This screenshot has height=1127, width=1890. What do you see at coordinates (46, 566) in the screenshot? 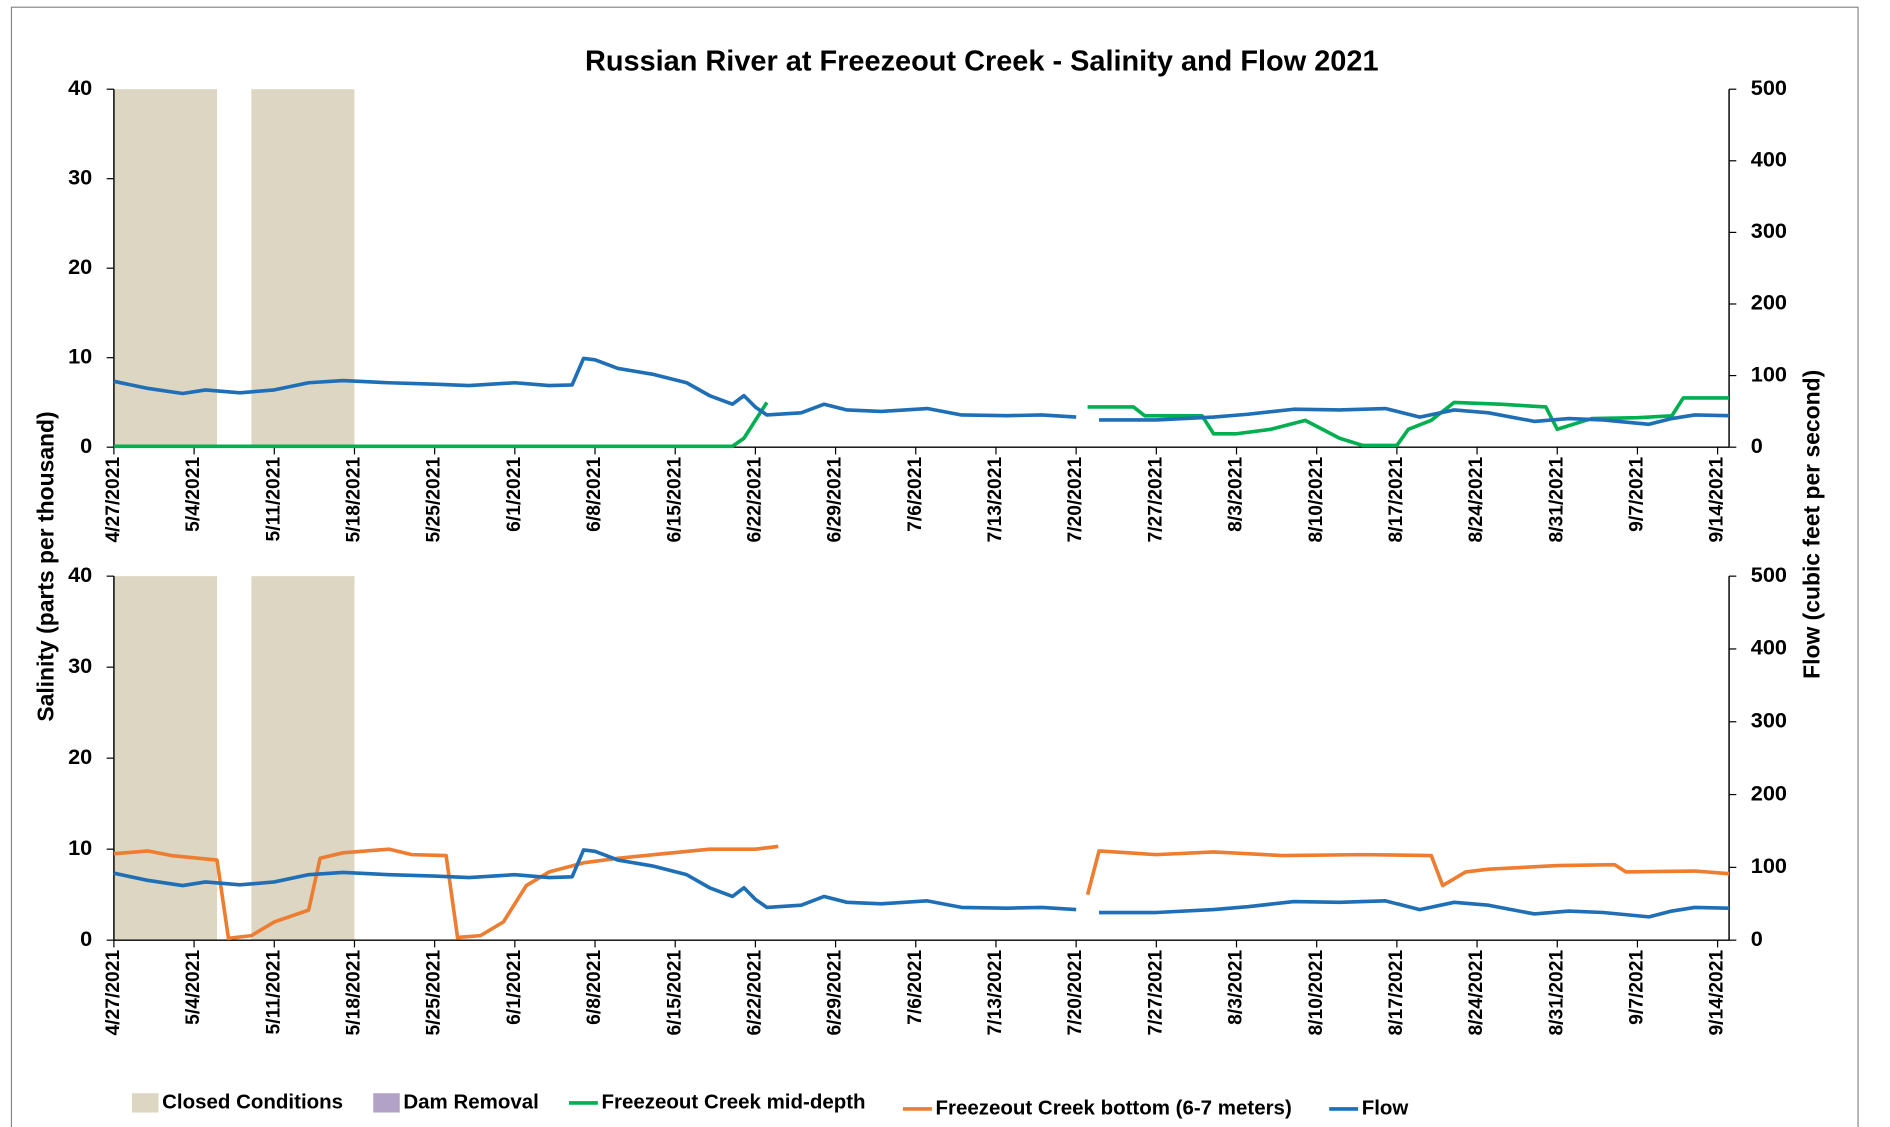
I see `y-axis-label: Salinity (parts per thousand)` at bounding box center [46, 566].